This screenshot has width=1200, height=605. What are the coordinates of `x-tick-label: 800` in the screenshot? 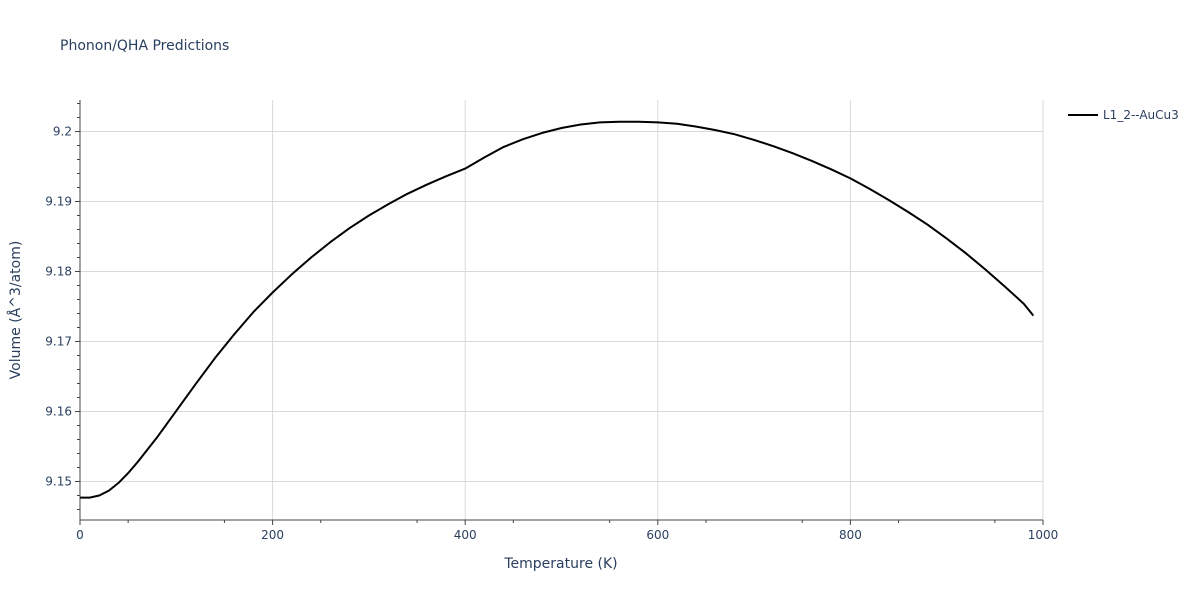 It's located at (850, 535).